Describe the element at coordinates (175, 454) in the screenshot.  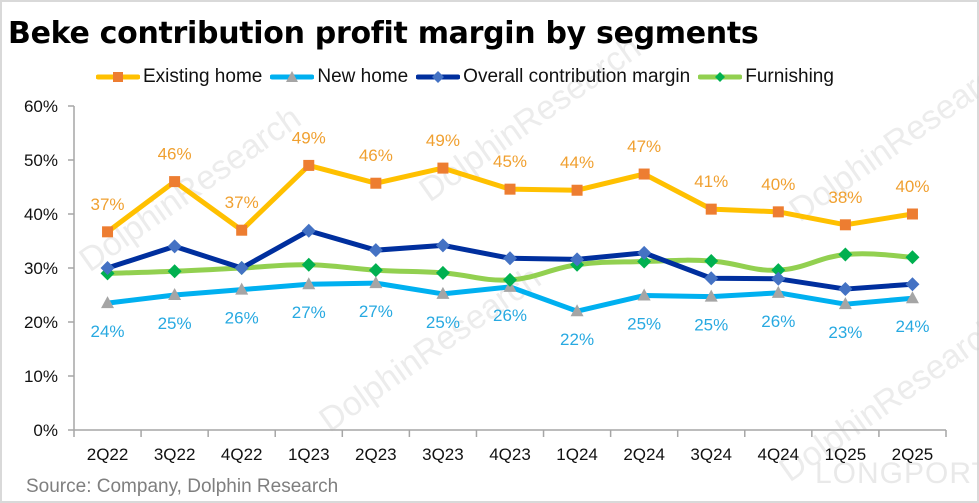
I see `x-tick-label: 3Q22` at that location.